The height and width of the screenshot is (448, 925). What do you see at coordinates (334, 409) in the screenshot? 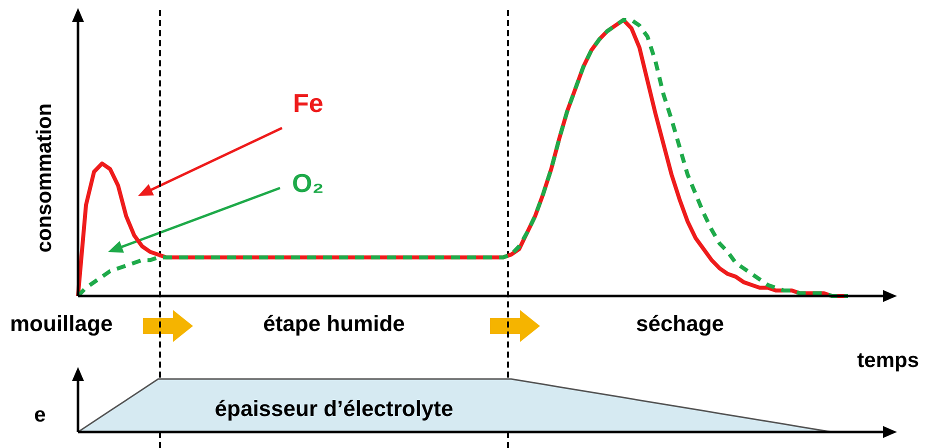
I see `annotation: épaisseur d’électrolyte` at bounding box center [334, 409].